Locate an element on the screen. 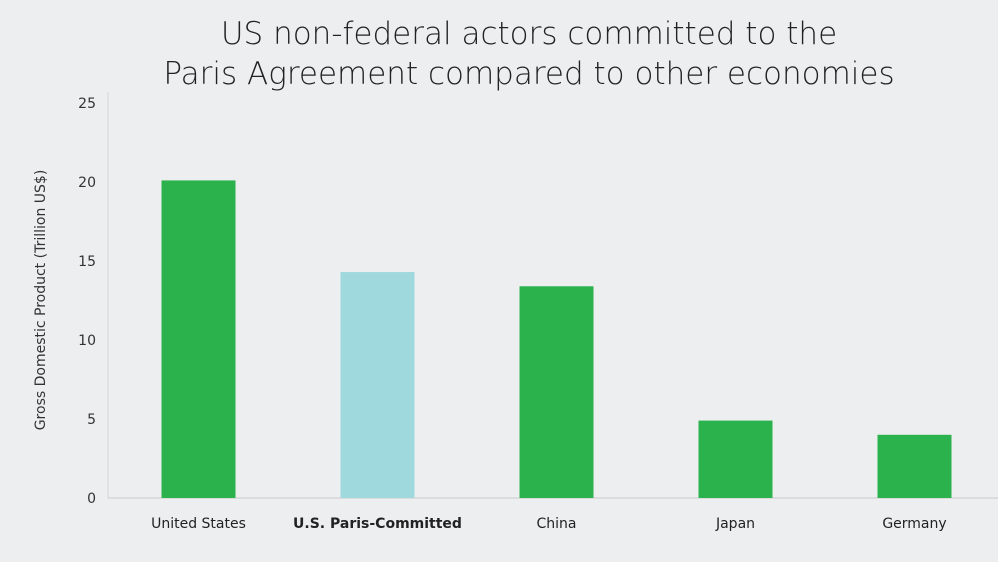  y-tick-label: 15 is located at coordinates (87, 262).